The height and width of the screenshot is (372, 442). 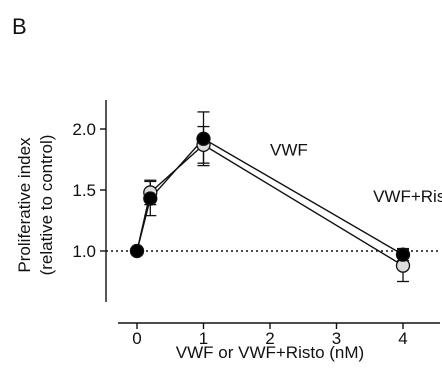 I want to click on x-tick-label: 3, so click(x=336, y=338).